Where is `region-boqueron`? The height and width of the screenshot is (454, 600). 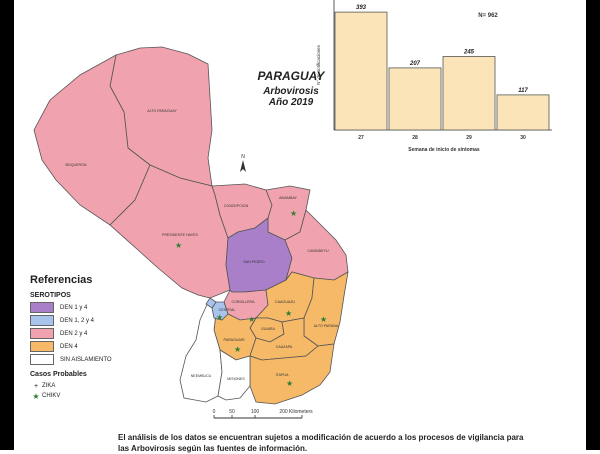
region-boqueron is located at coordinates (92, 140).